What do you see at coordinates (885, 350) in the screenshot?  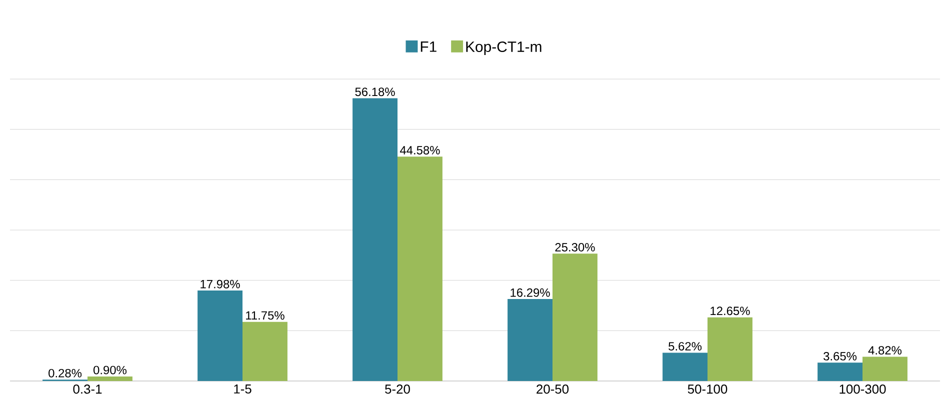 I see `data-label: 4.82%` at bounding box center [885, 350].